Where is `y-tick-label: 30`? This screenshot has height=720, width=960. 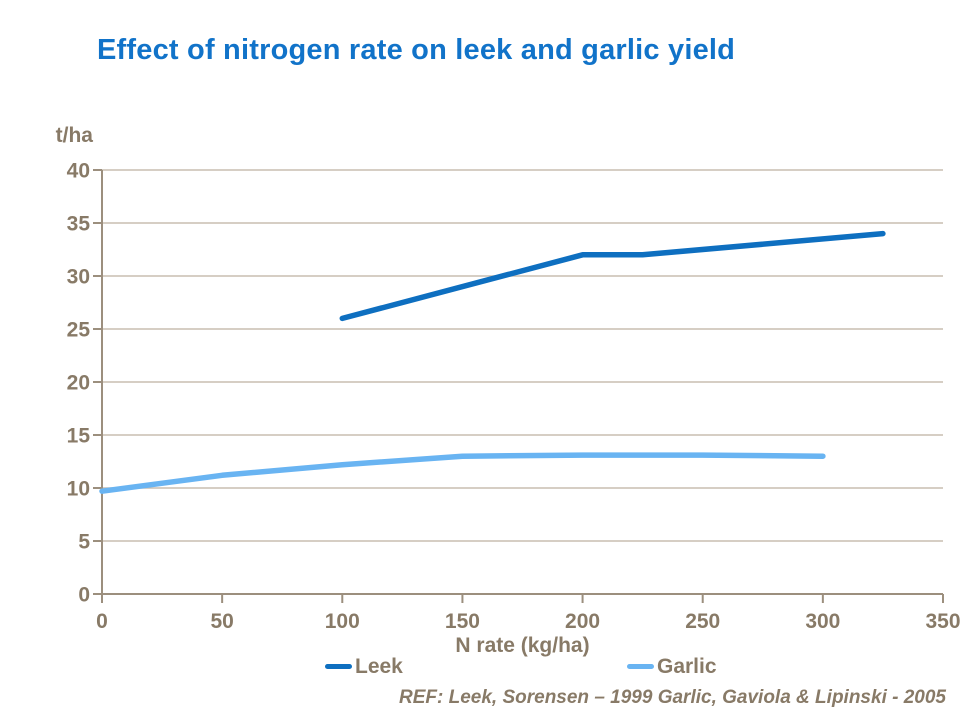
y-tick-label: 30 is located at coordinates (78, 277).